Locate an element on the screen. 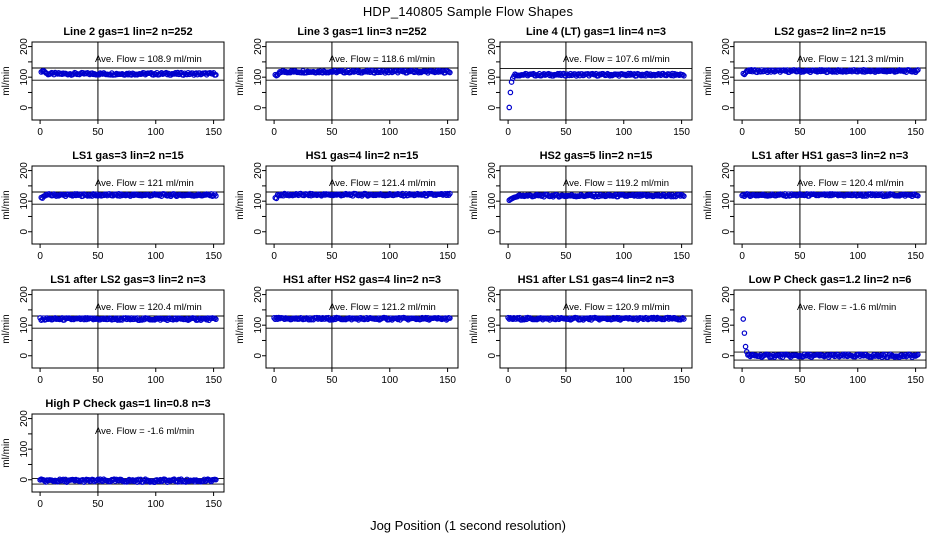  subplot-title: Line 3 gas=1 lin=3 n=252 is located at coordinates (361, 32).